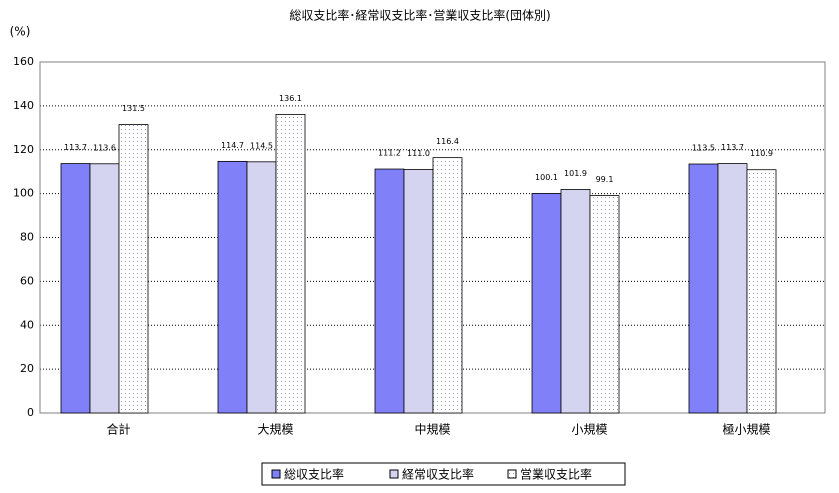  I want to click on legend-label: 総収支比率, so click(314, 474).